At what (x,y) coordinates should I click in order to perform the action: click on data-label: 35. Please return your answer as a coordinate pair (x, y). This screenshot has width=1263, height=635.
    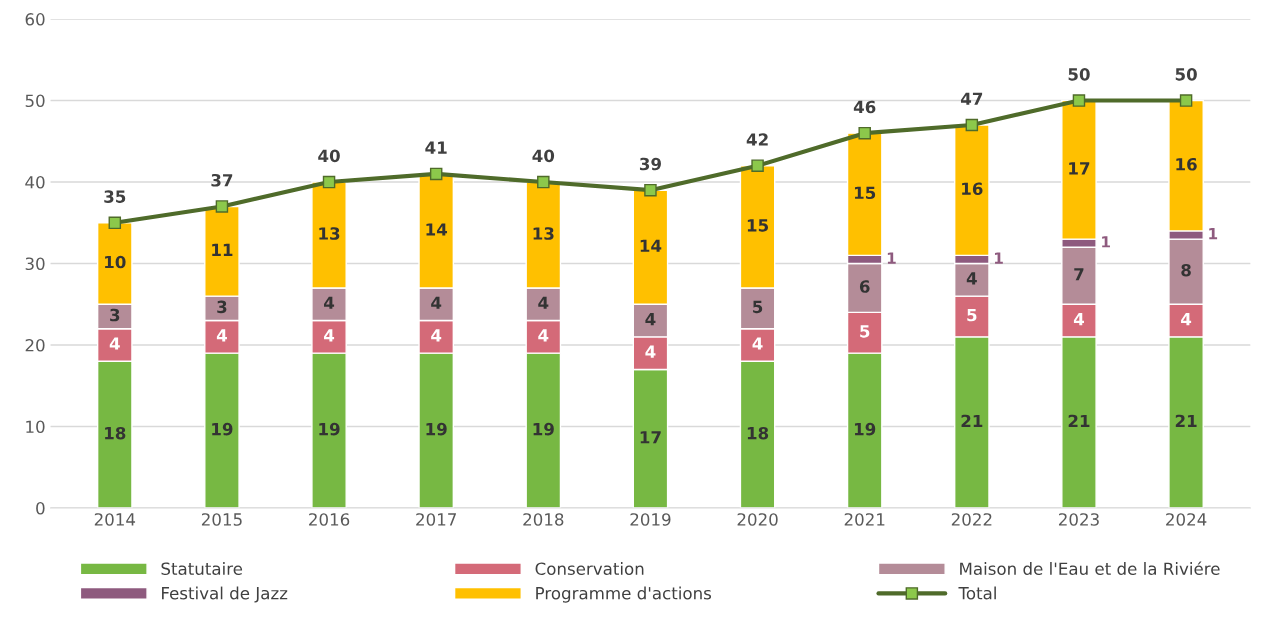
    Looking at the image, I should click on (115, 196).